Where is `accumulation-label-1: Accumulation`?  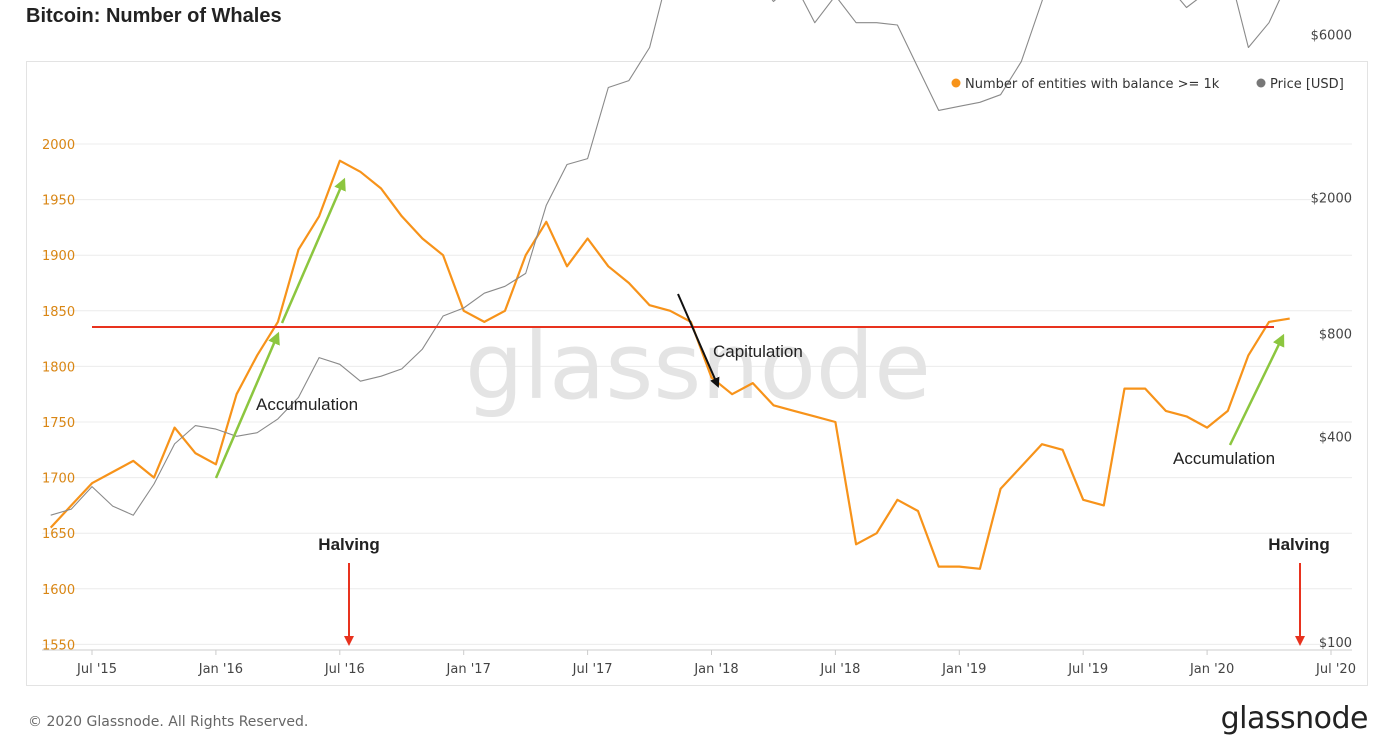
accumulation-label-1: Accumulation is located at coordinates (307, 404).